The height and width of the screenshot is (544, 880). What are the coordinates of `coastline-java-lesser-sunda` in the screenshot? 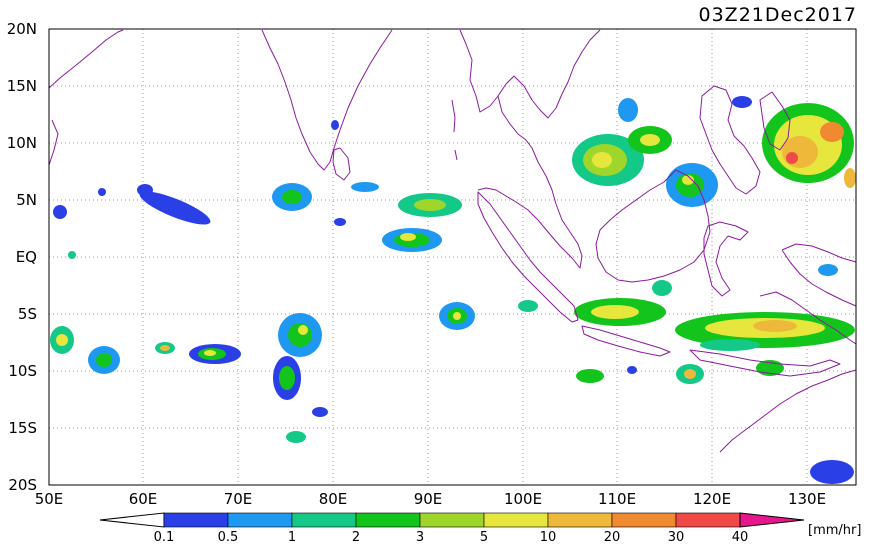 It's located at (711, 351).